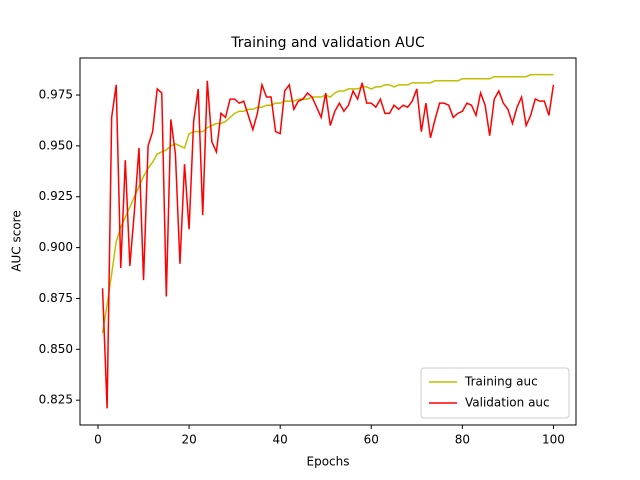 The height and width of the screenshot is (480, 640). Describe the element at coordinates (280, 440) in the screenshot. I see `x-tick-label: 40` at that location.